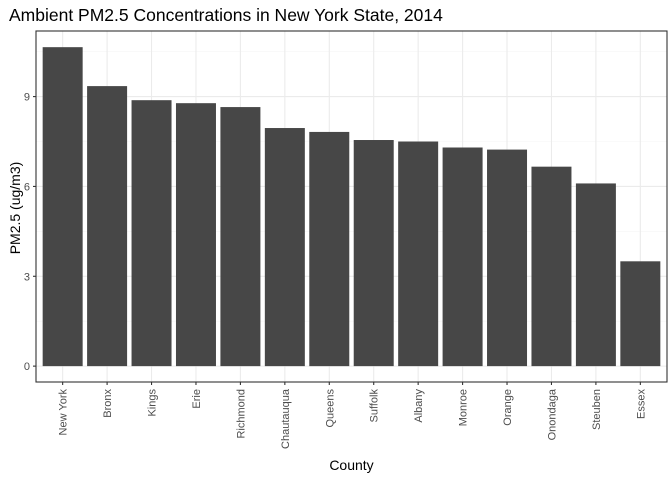 The image size is (672, 480). Describe the element at coordinates (640, 314) in the screenshot. I see `bar-essex` at that location.